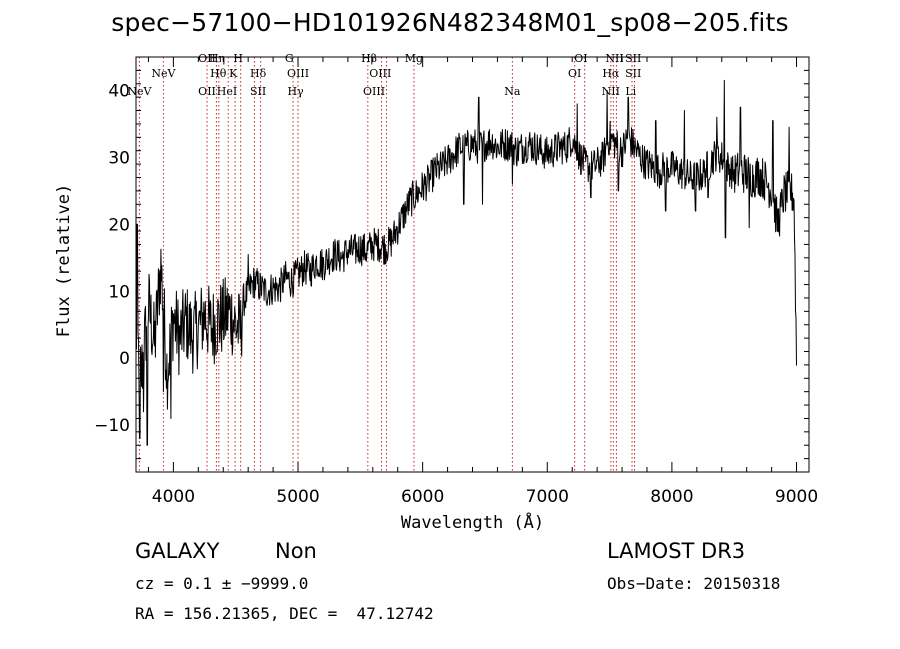  Describe the element at coordinates (227, 91) in the screenshot. I see `line-label: HeI` at that location.